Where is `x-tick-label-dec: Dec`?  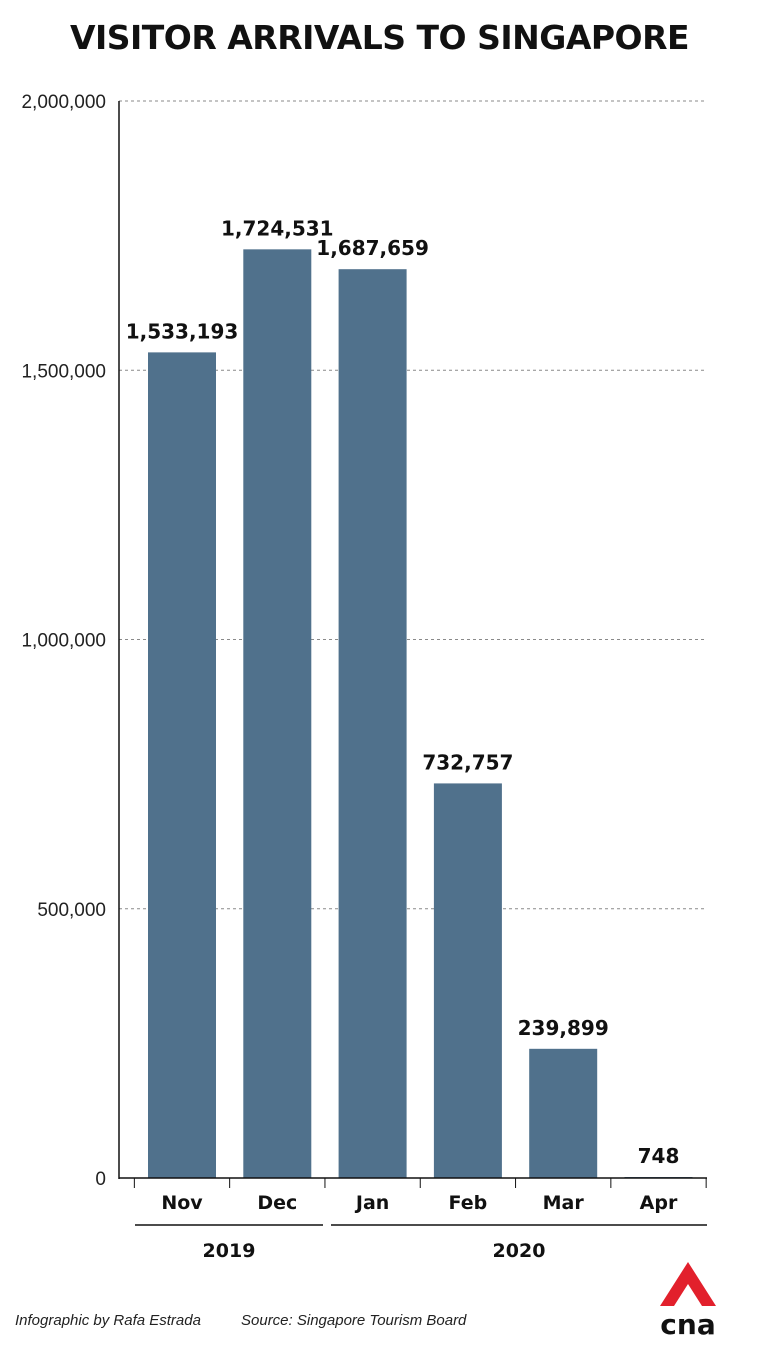
x-tick-label-dec: Dec is located at coordinates (277, 1203).